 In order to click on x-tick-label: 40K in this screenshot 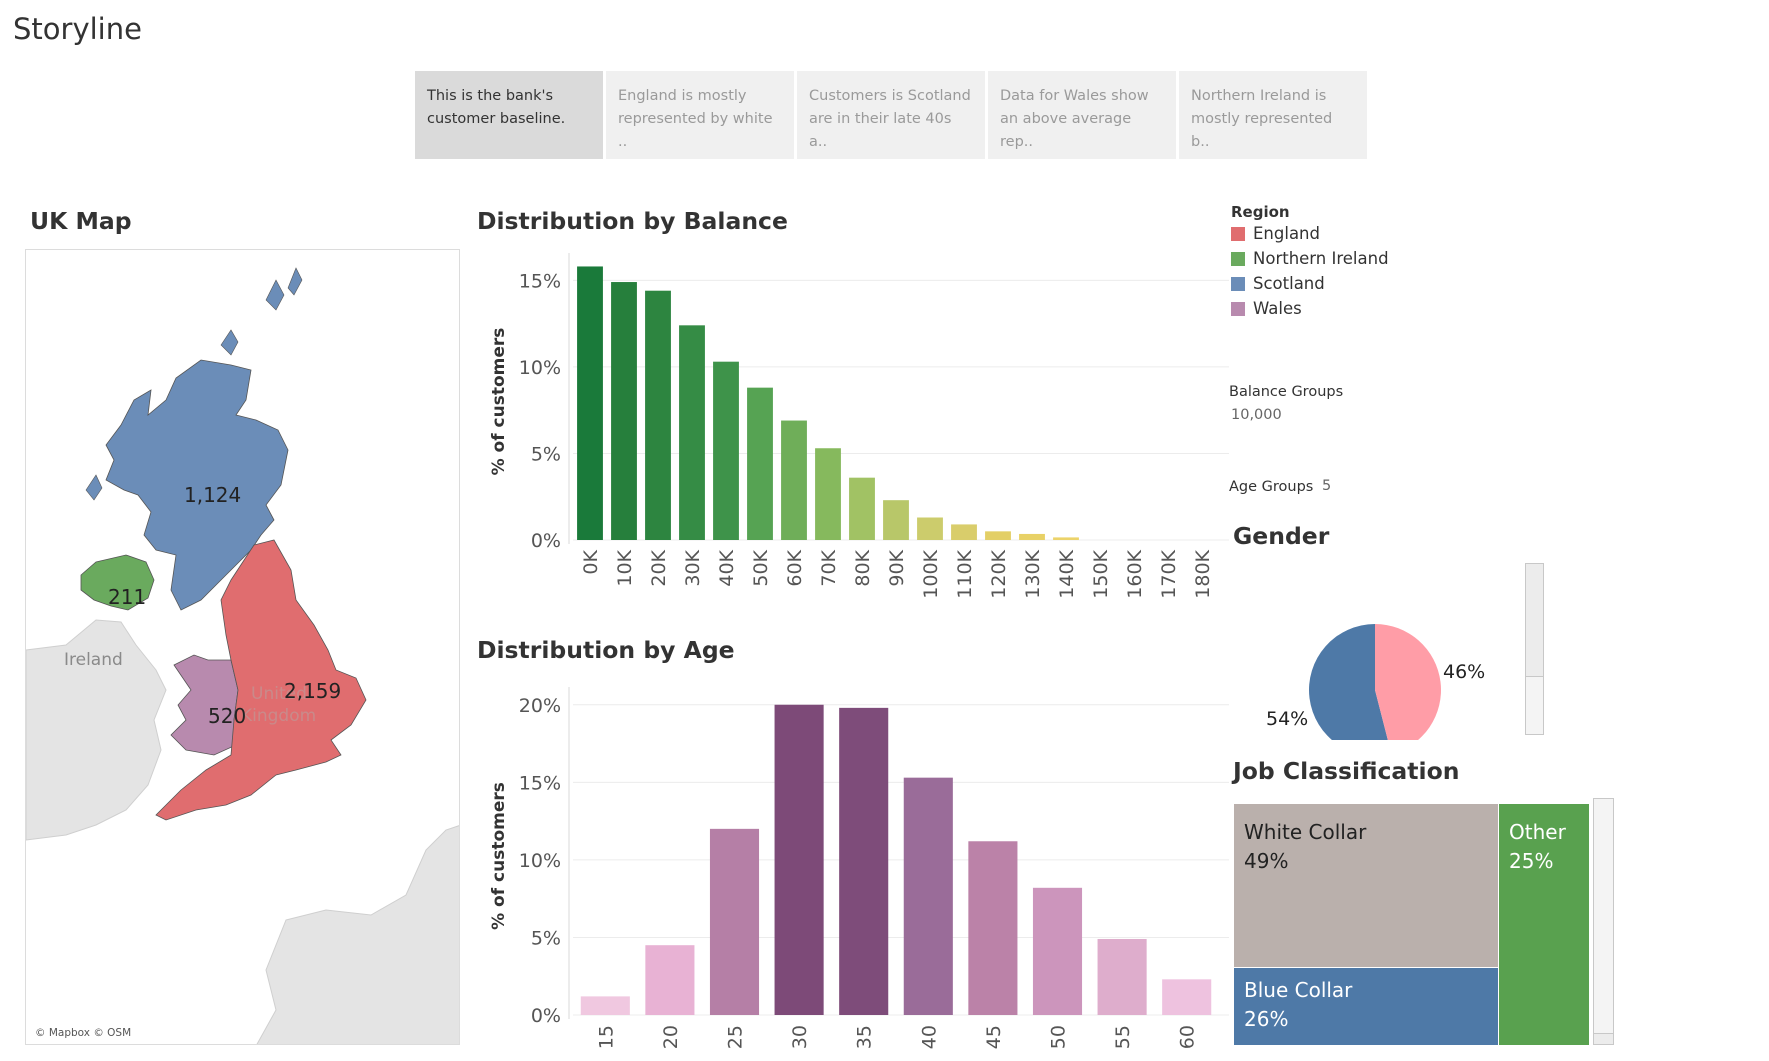, I will do `click(727, 567)`.